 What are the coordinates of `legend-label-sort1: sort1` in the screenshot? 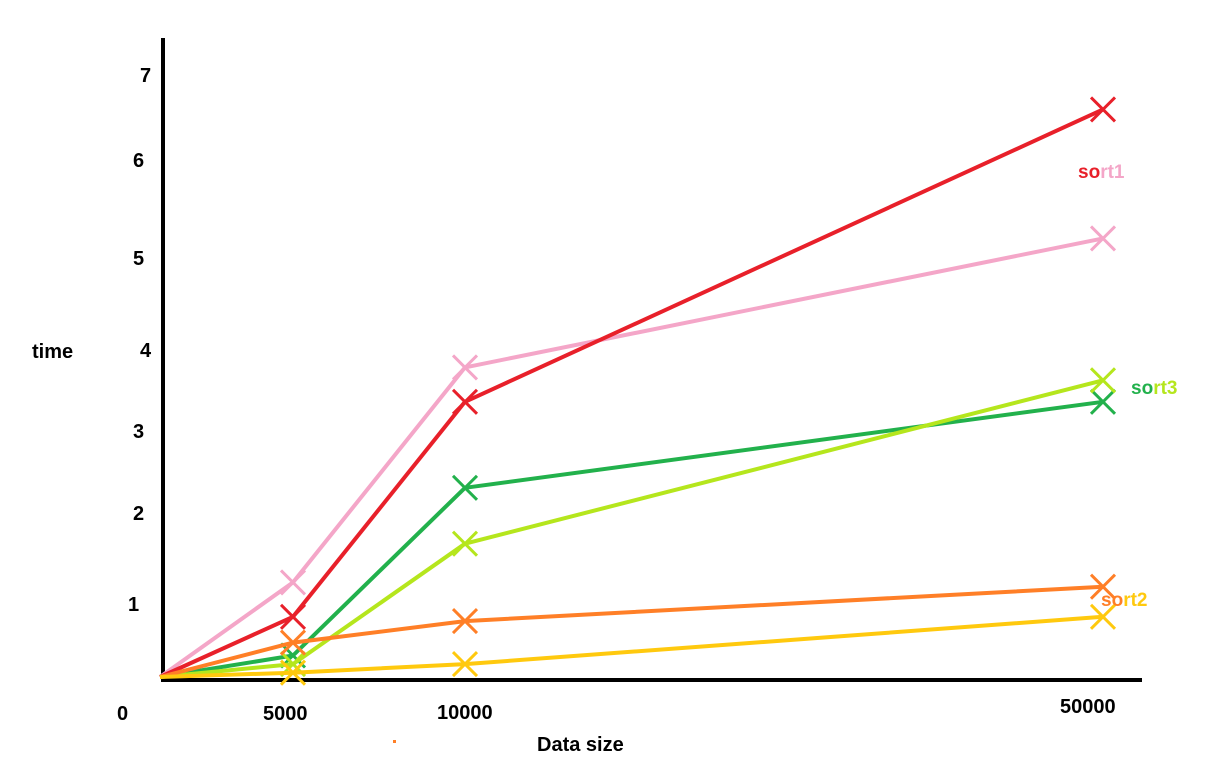 It's located at (1101, 172).